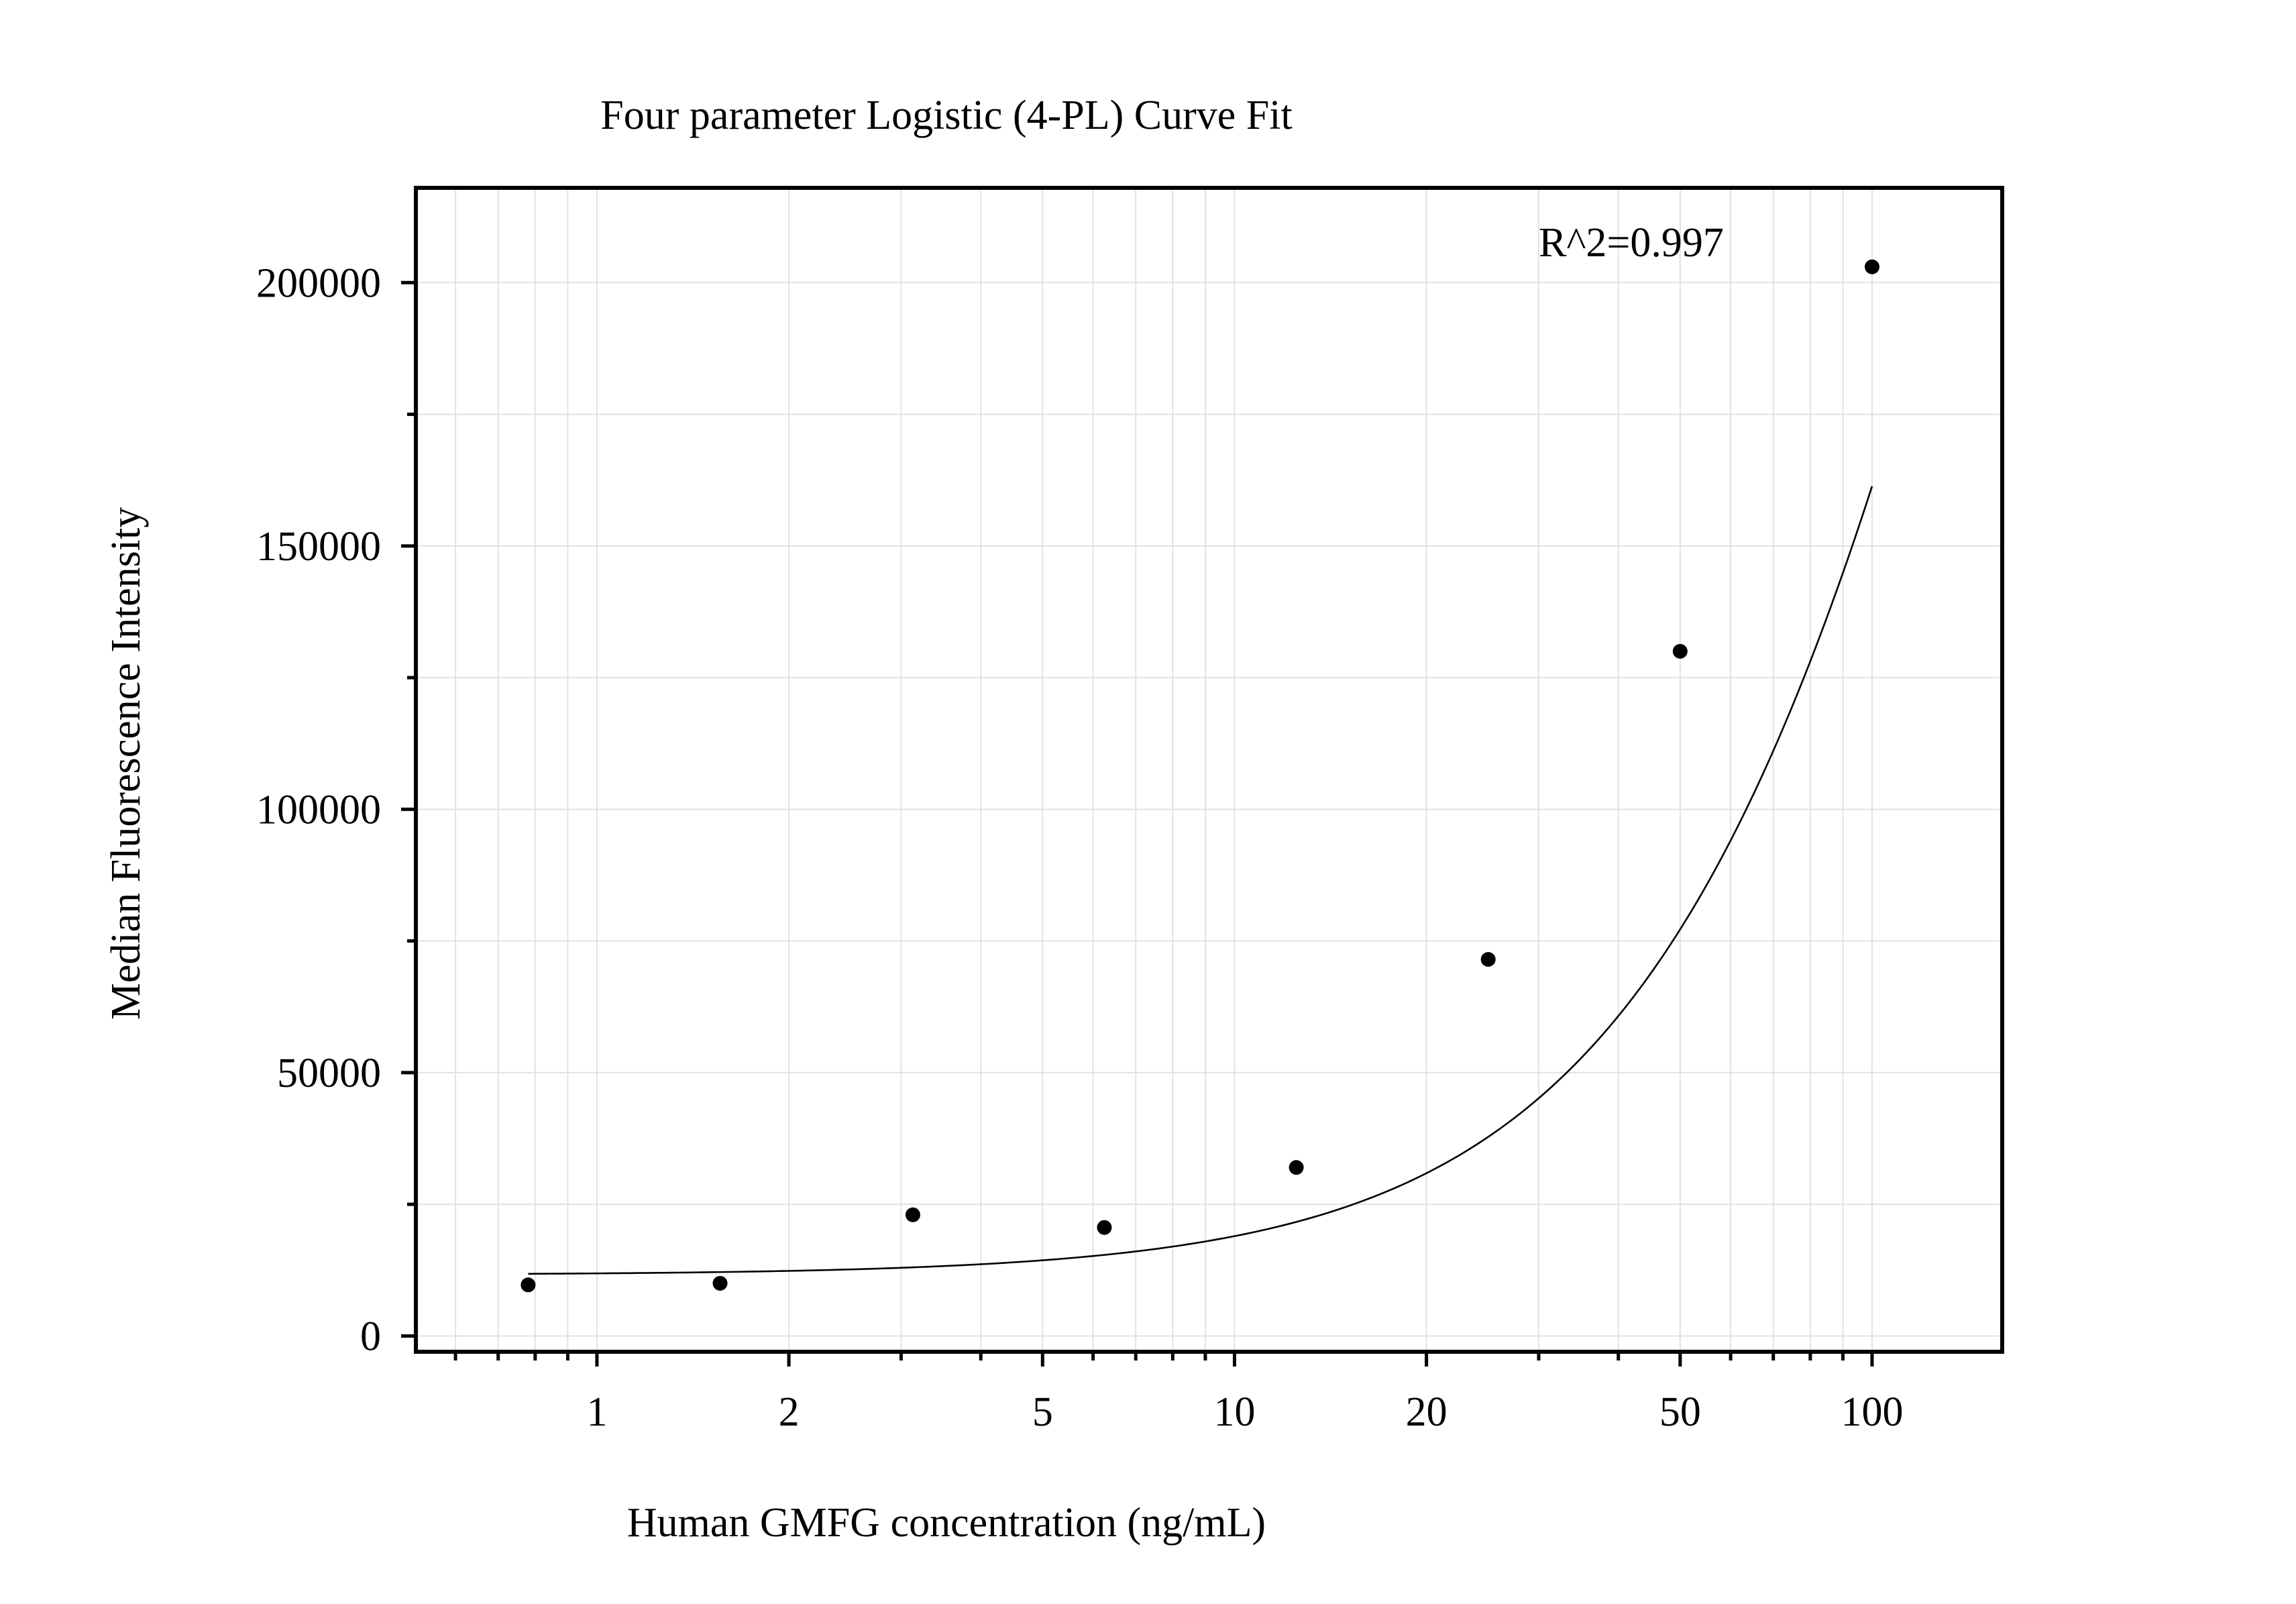 The height and width of the screenshot is (1604, 2296). What do you see at coordinates (1426, 1412) in the screenshot?
I see `x-tick-label: 20` at bounding box center [1426, 1412].